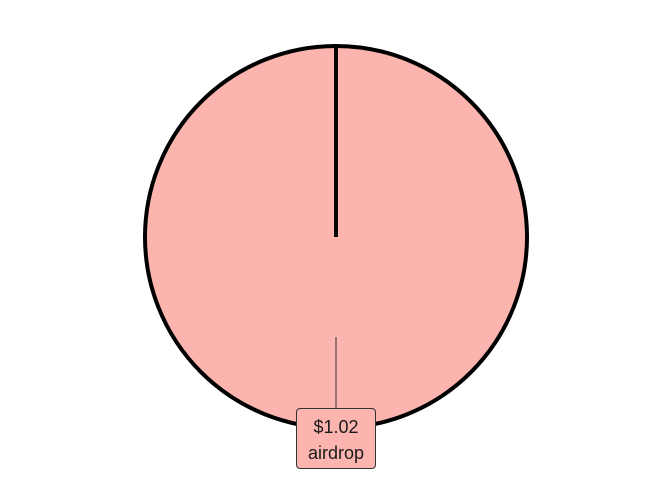 The image size is (672, 480). What do you see at coordinates (336, 427) in the screenshot?
I see `slice-value-label: $1.02` at bounding box center [336, 427].